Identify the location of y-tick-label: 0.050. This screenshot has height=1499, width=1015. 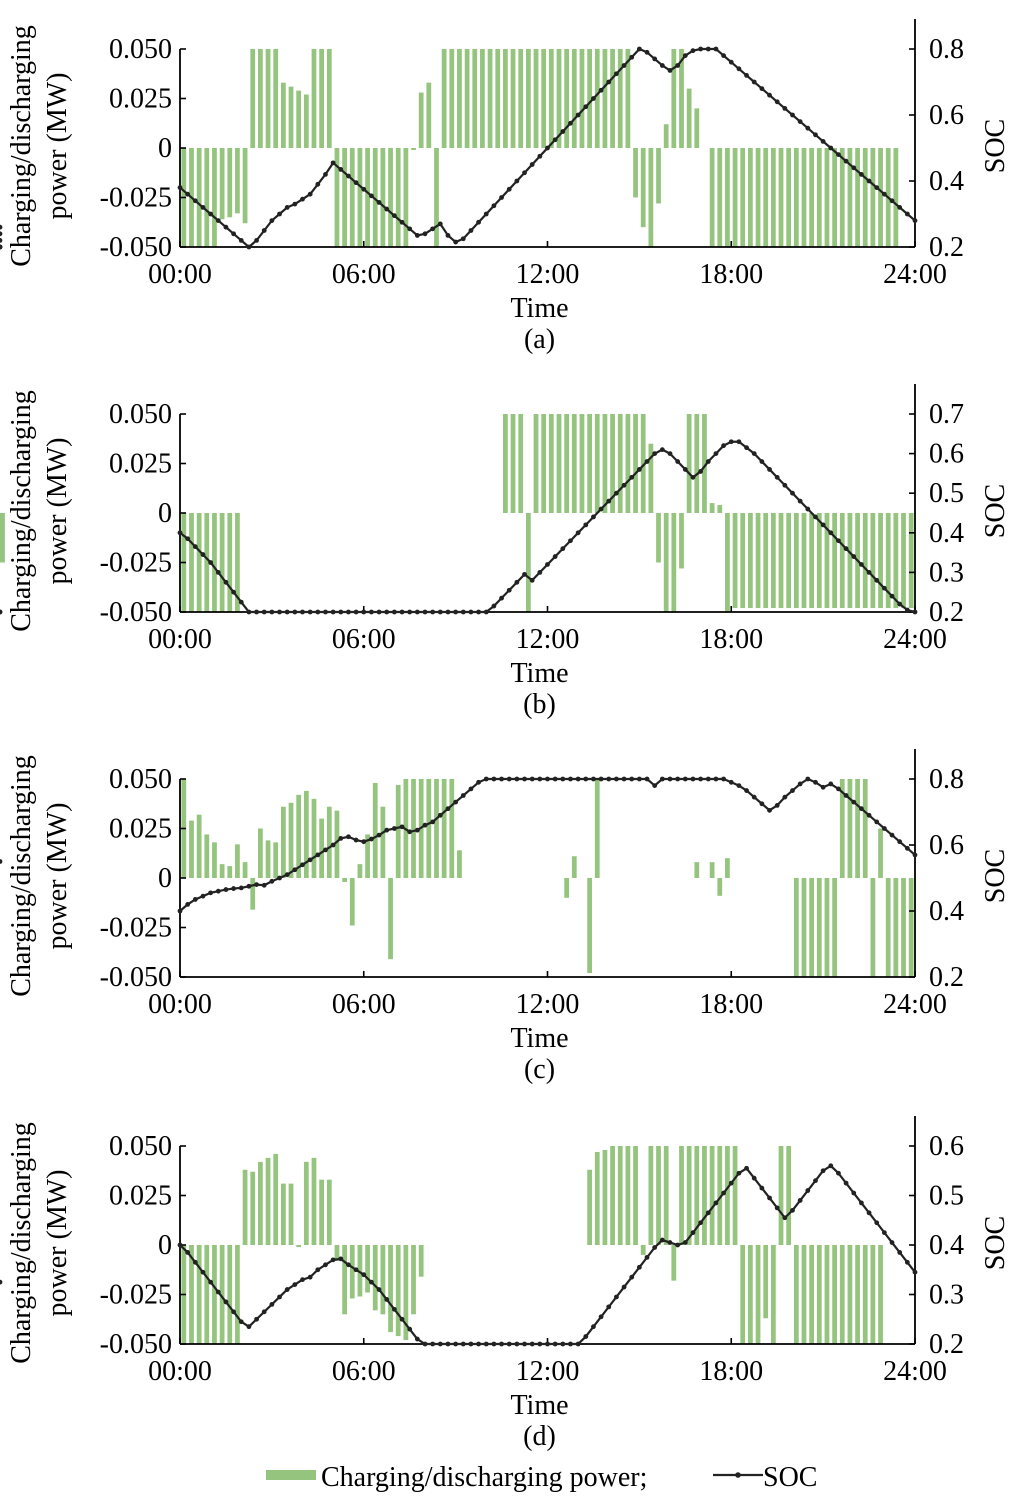
(140, 1146).